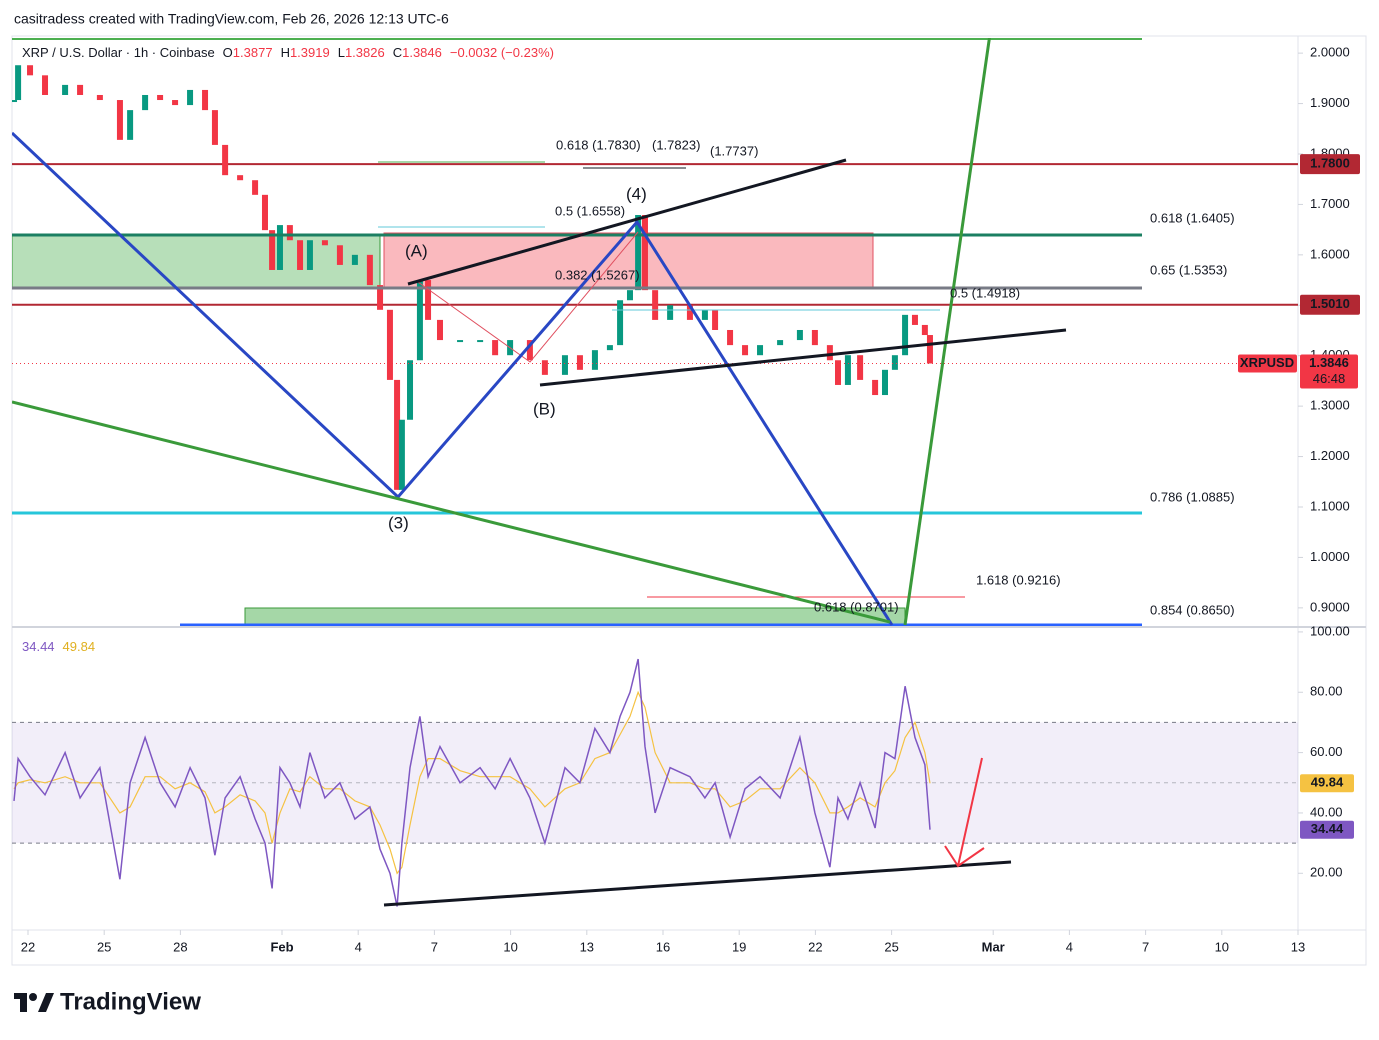  Describe the element at coordinates (1330, 455) in the screenshot. I see `y-tick-label: 1.2000` at that location.